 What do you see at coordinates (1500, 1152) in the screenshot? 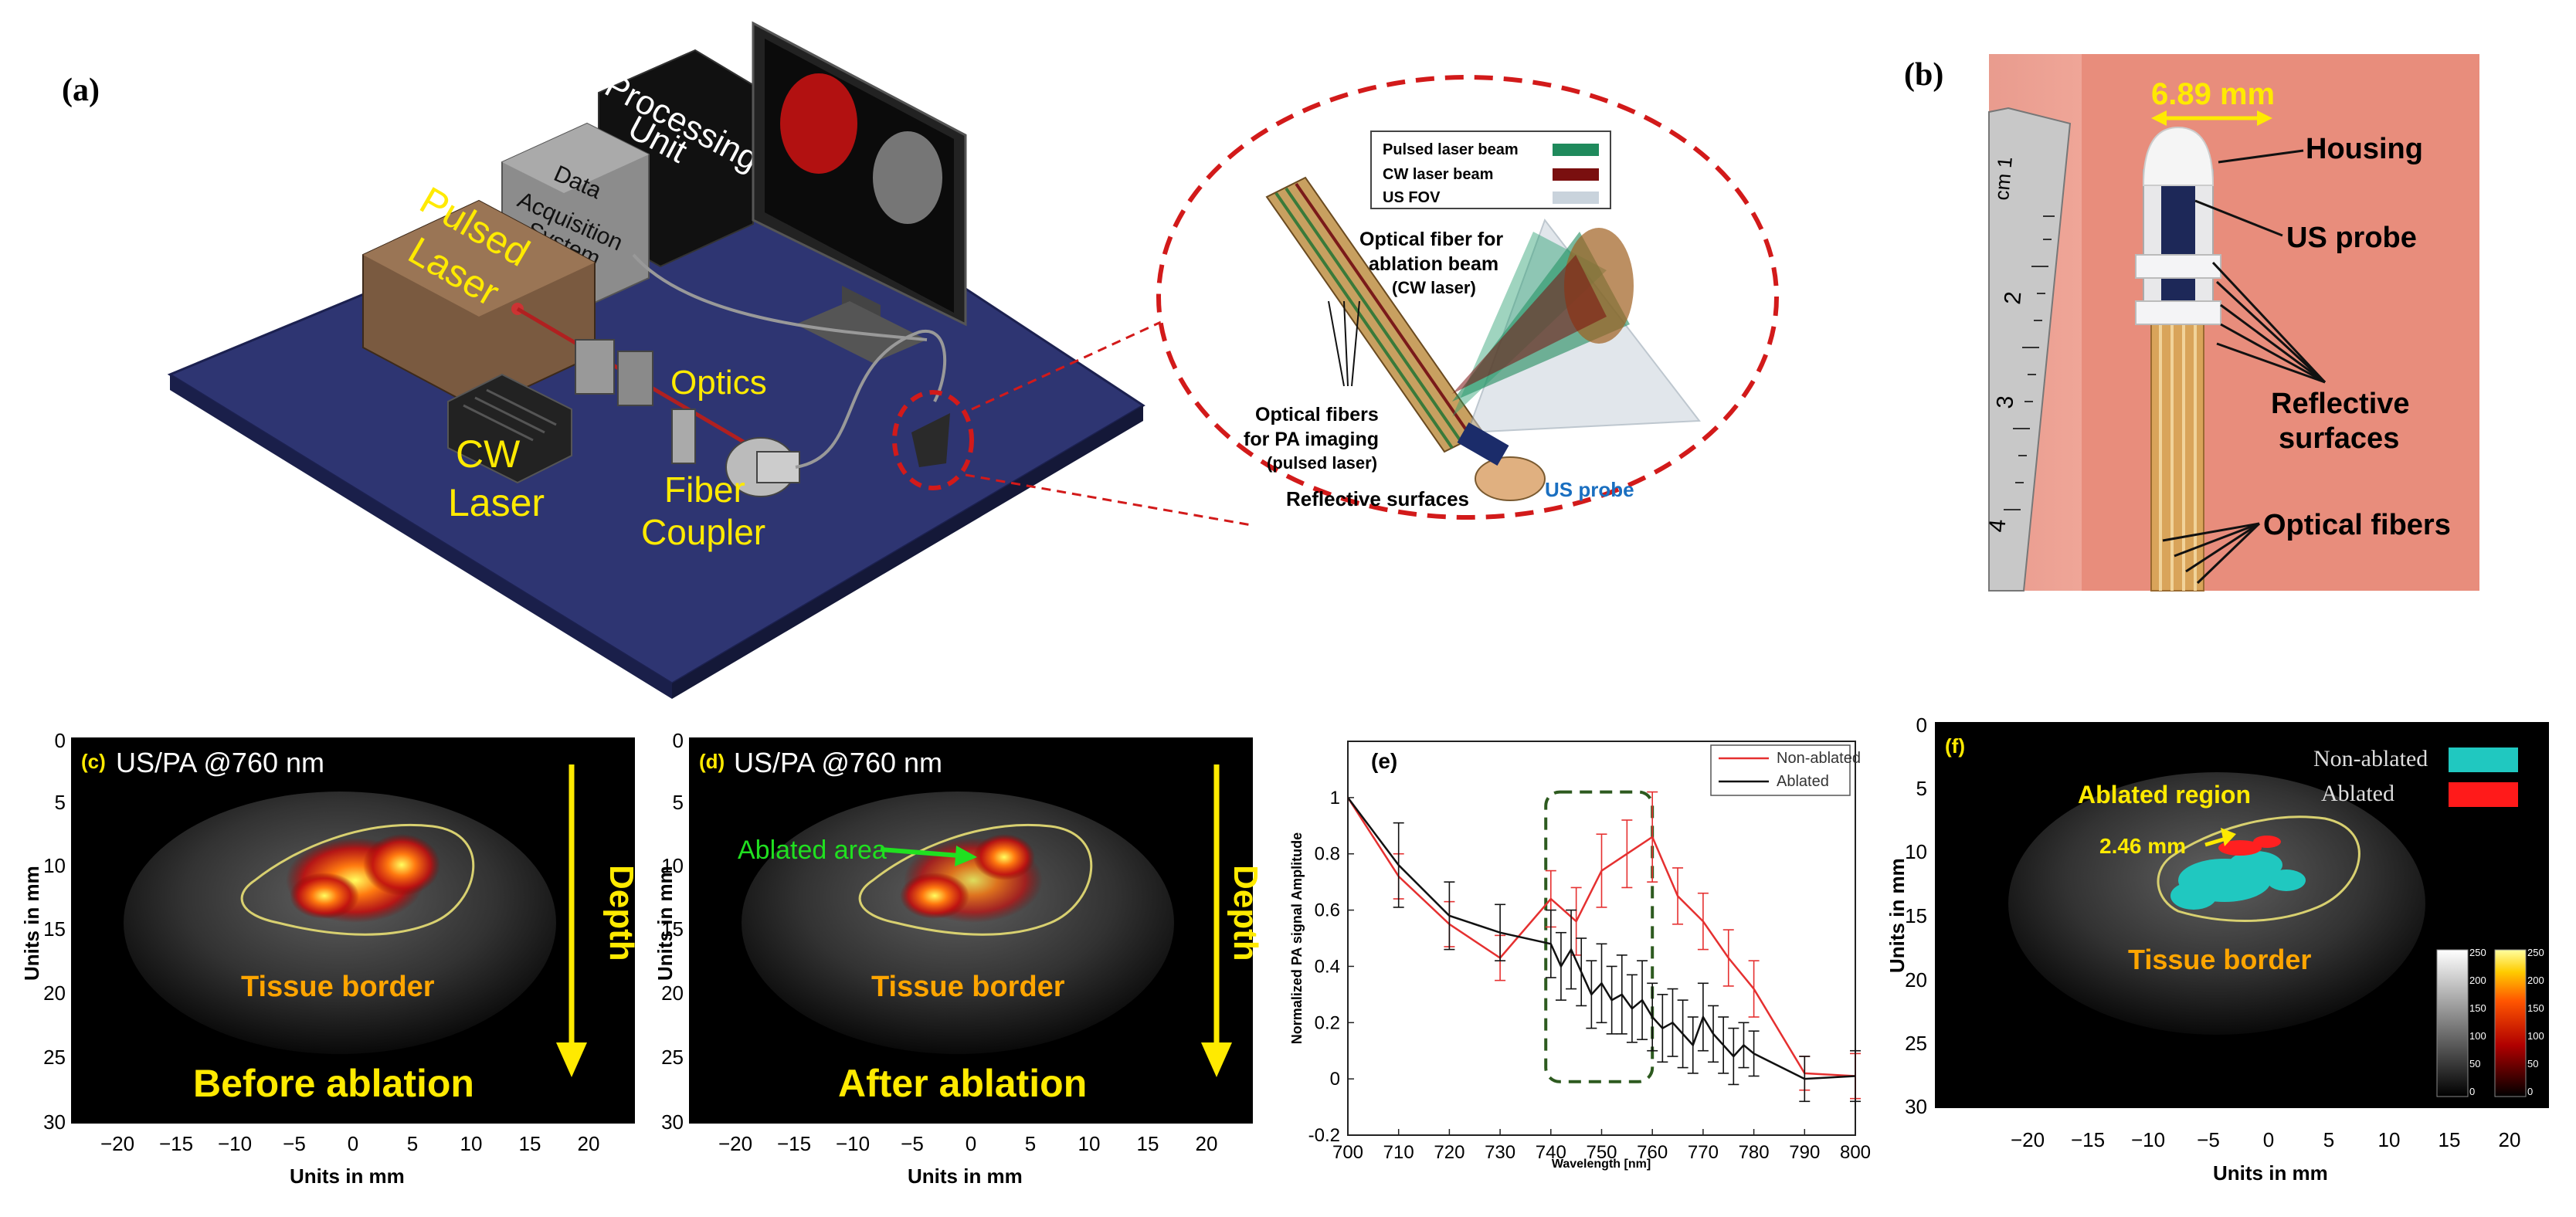
I see `e-xtick-label: 730` at bounding box center [1500, 1152].